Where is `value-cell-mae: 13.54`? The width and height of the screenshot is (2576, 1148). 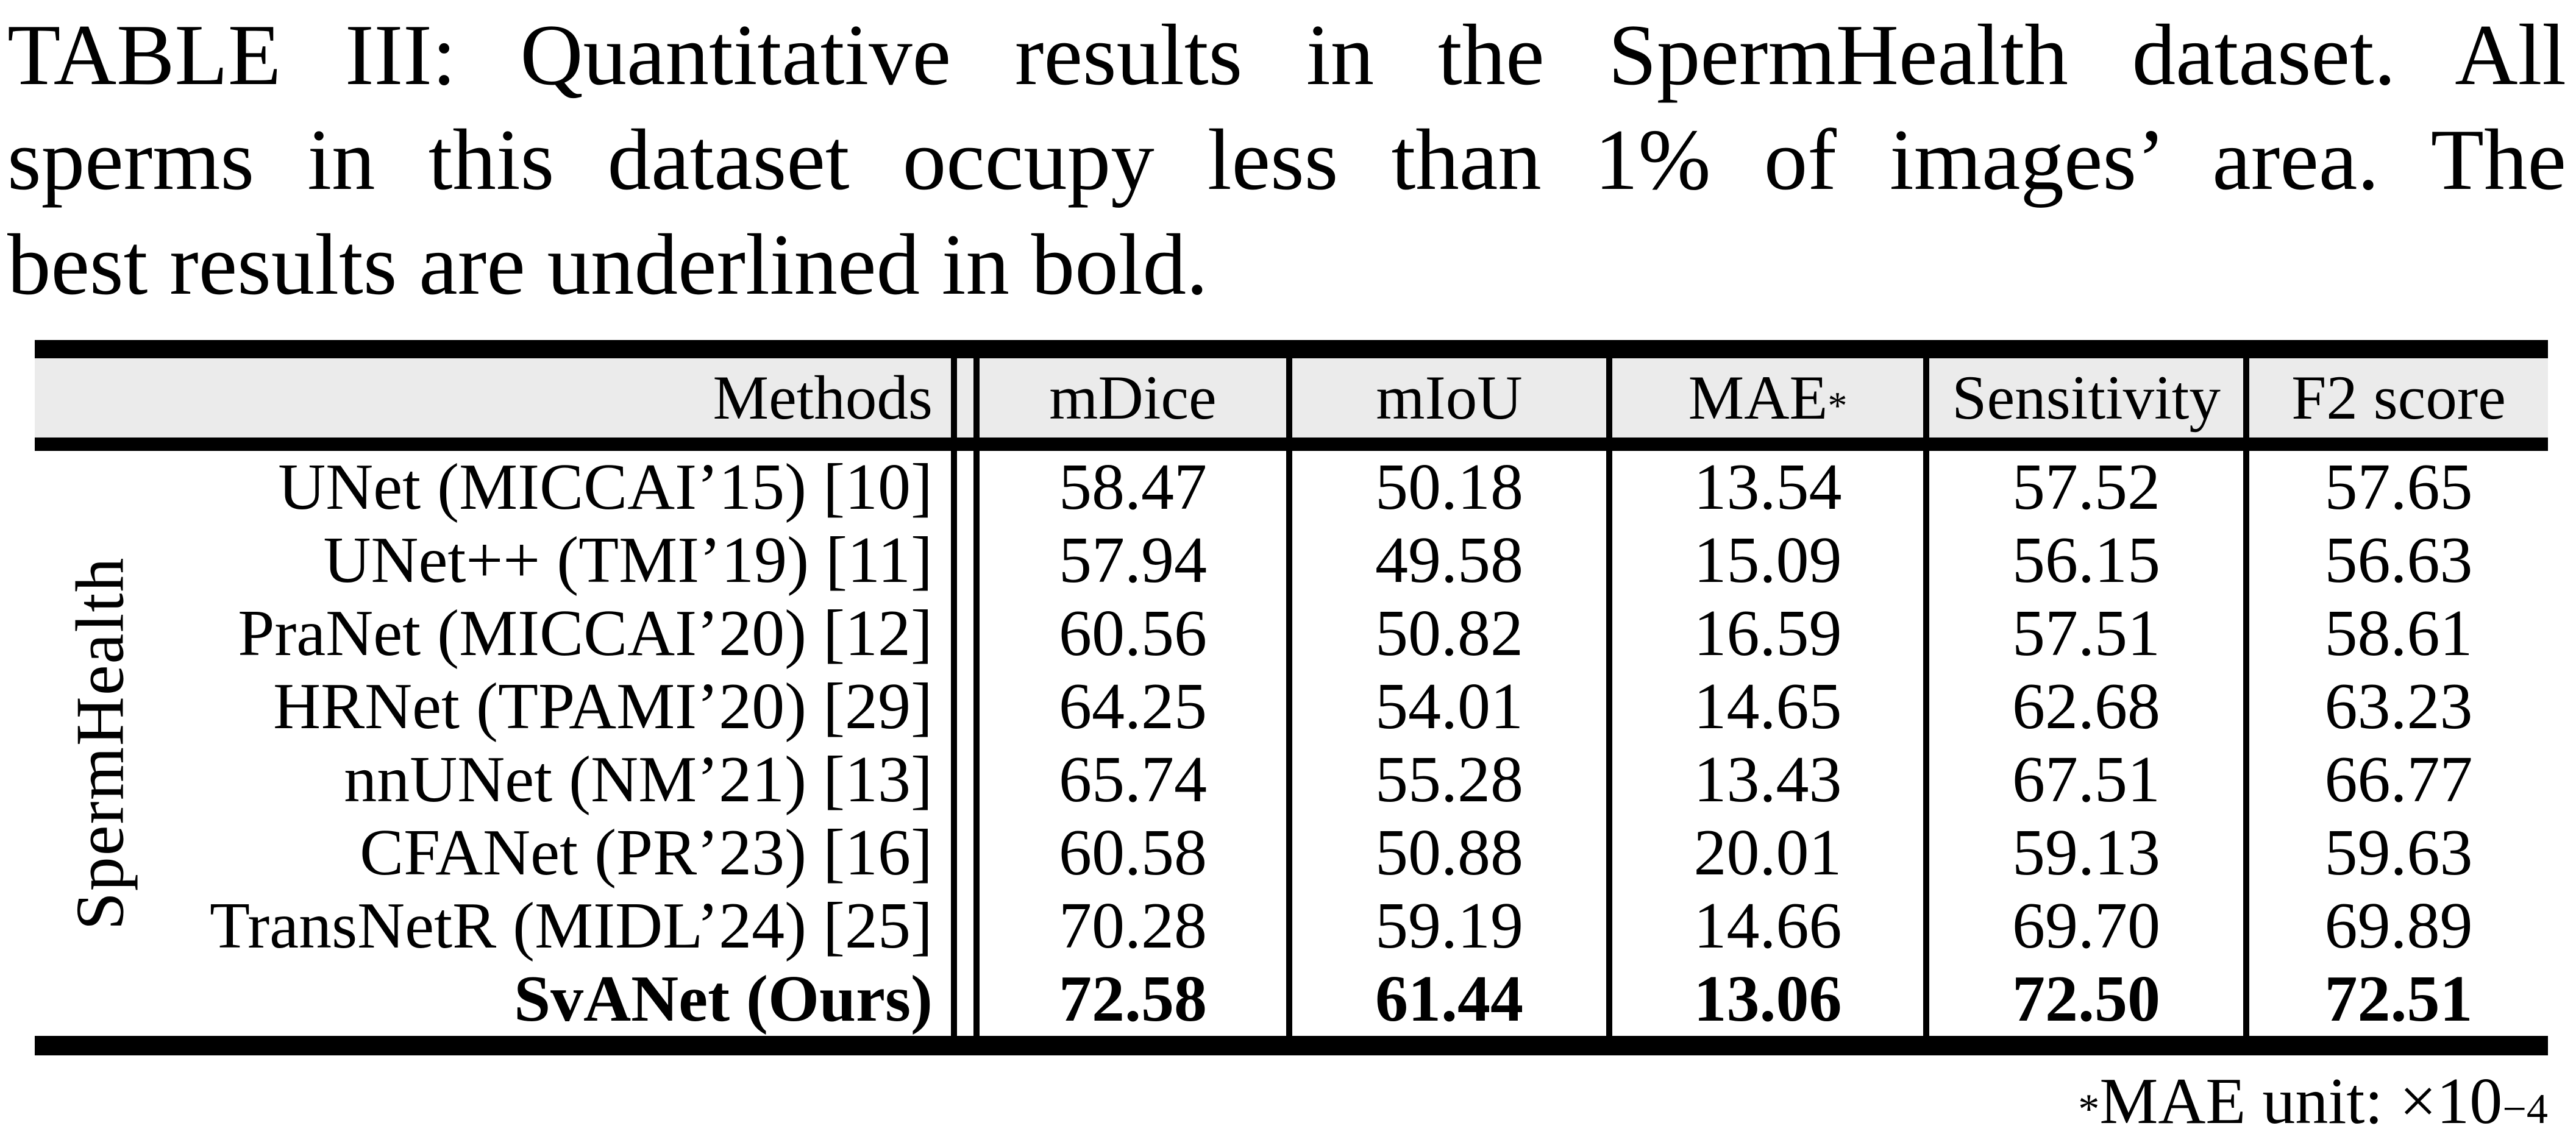
value-cell-mae: 13.54 is located at coordinates (1767, 487).